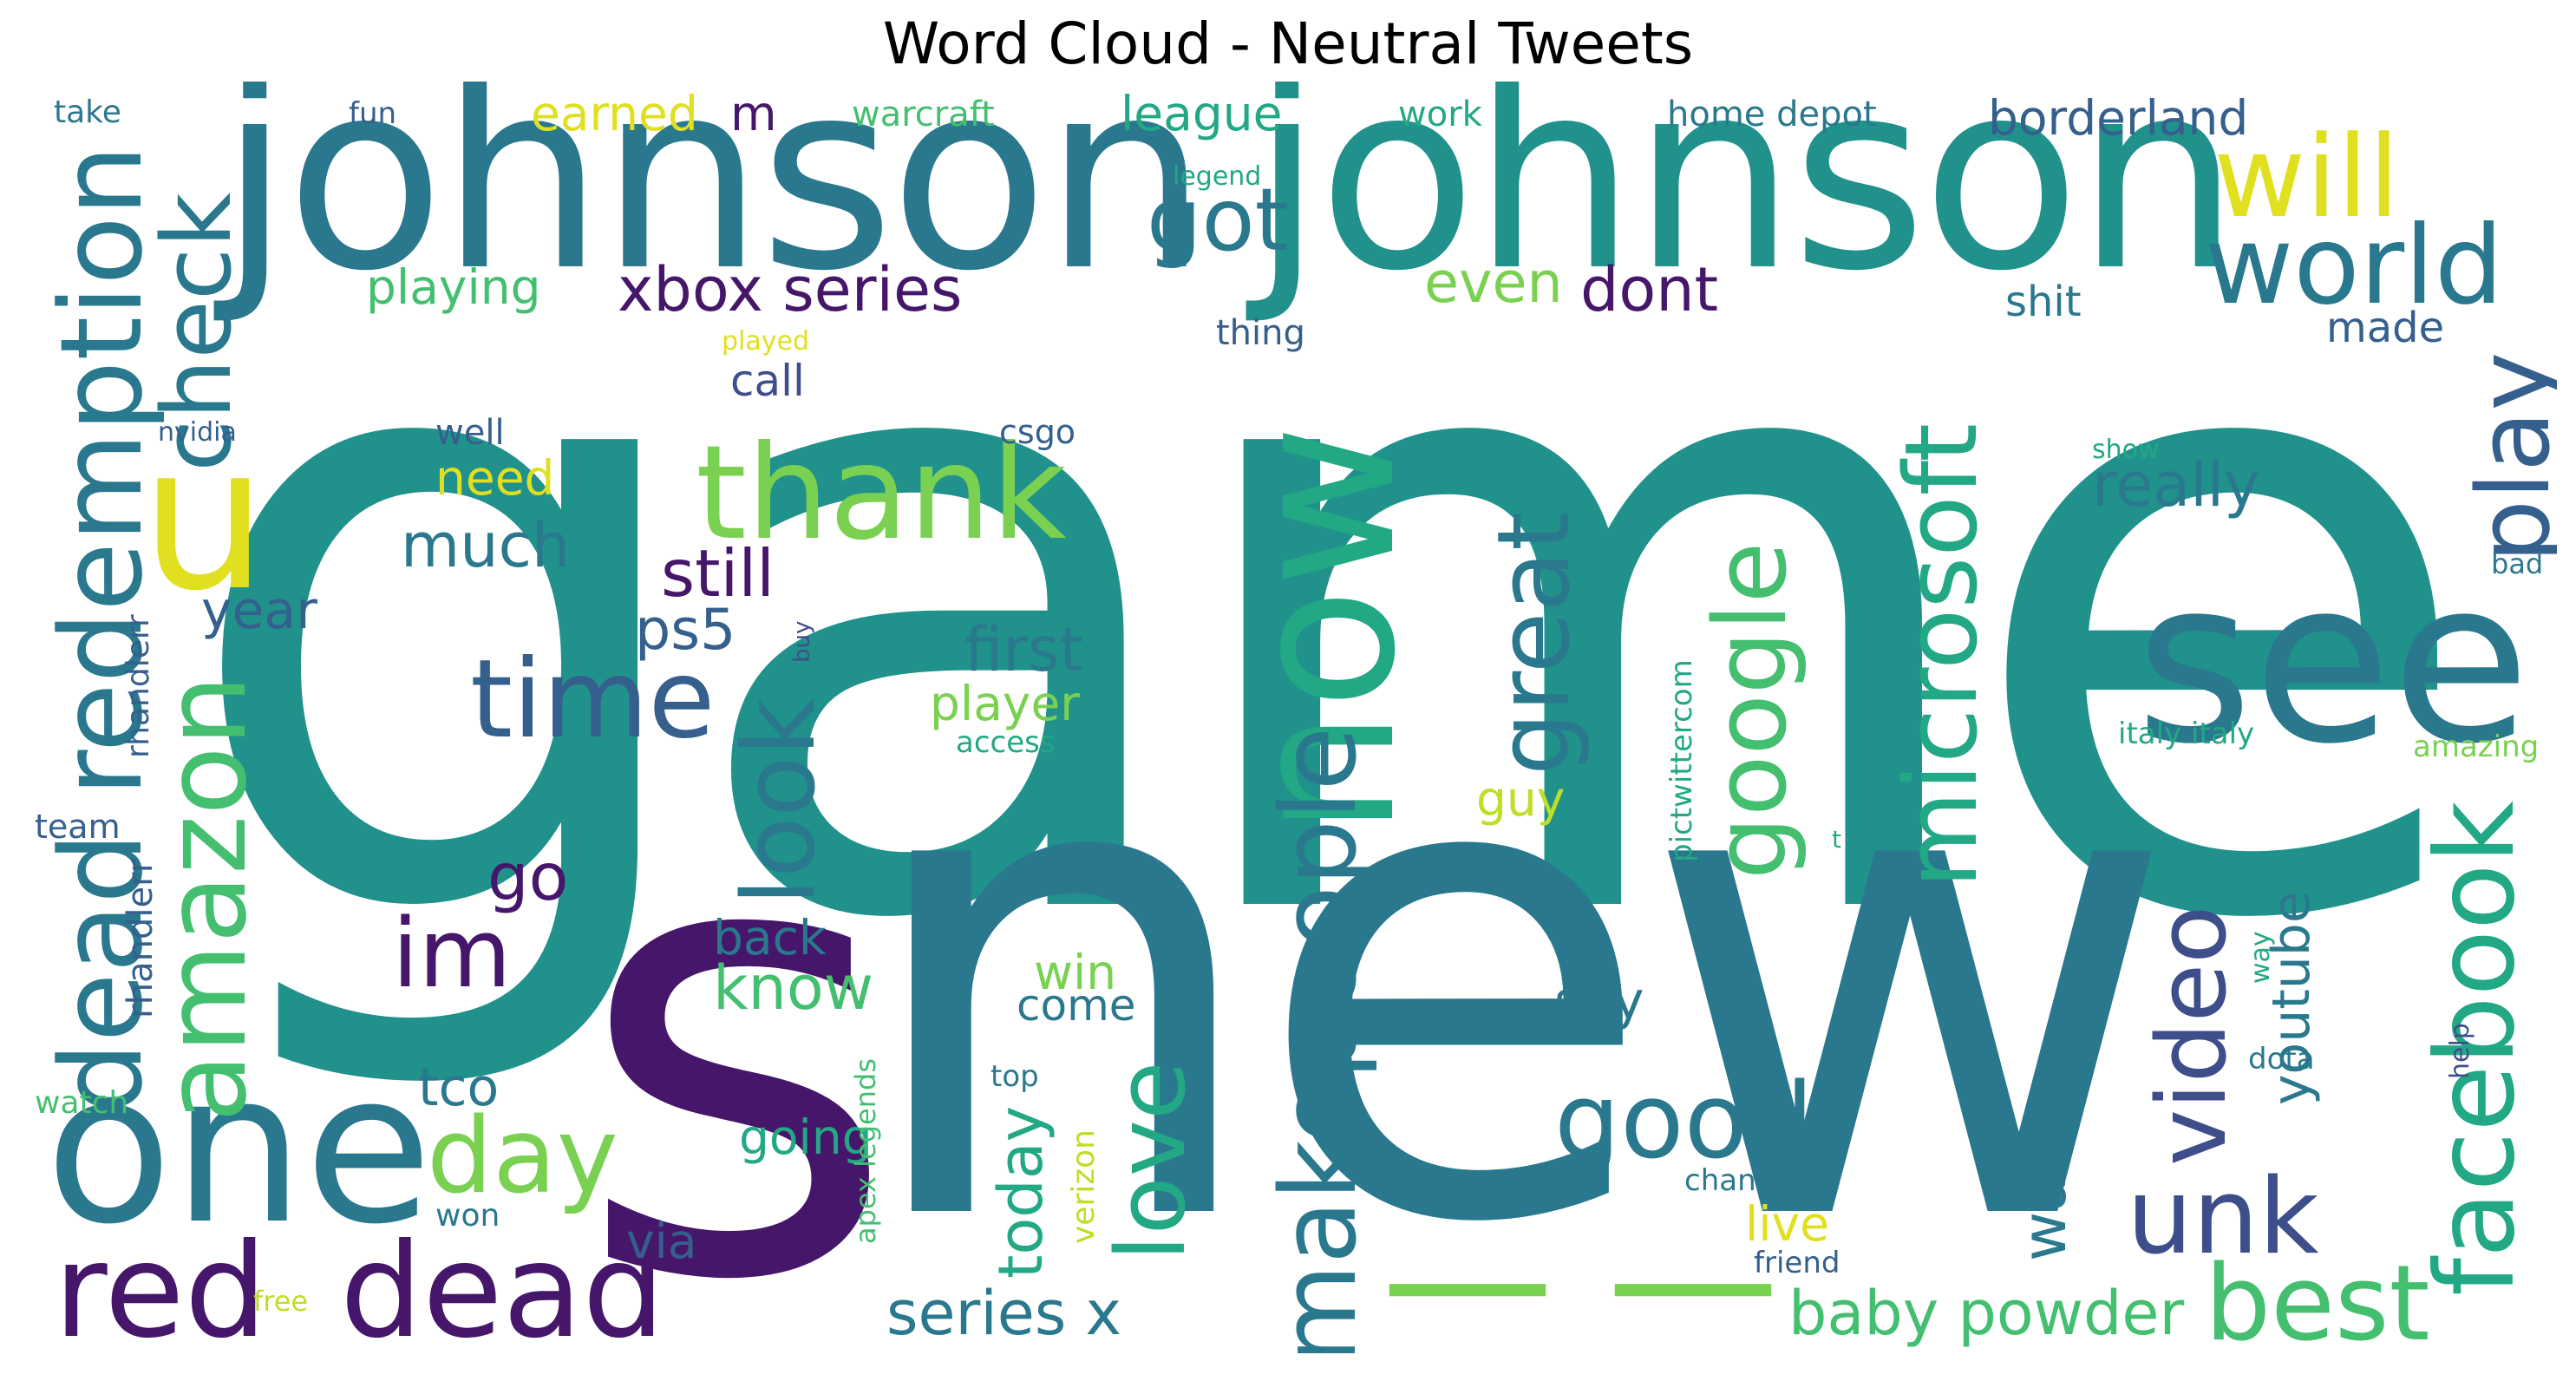  I want to click on word-back: back, so click(770, 937).